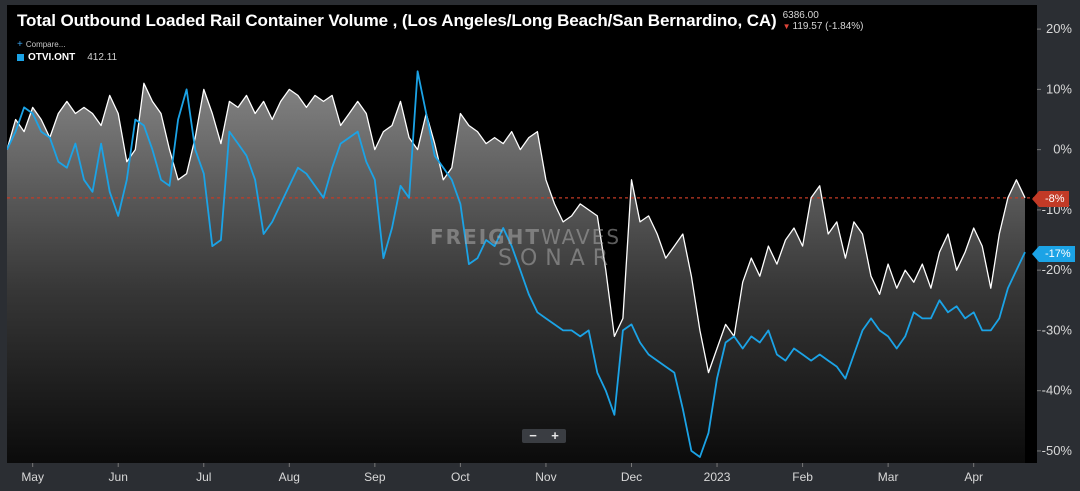 This screenshot has width=1080, height=491. What do you see at coordinates (545, 477) in the screenshot?
I see `x-tick-label: Nov` at bounding box center [545, 477].